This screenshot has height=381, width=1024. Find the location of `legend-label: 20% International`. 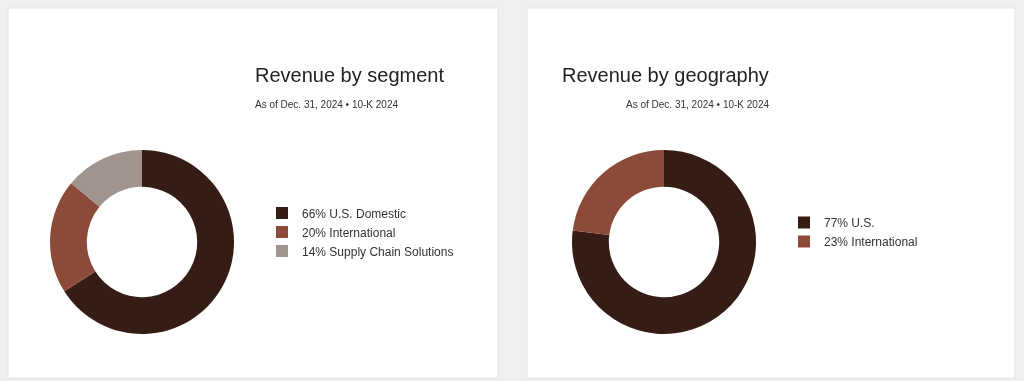

legend-label: 20% International is located at coordinates (349, 232).